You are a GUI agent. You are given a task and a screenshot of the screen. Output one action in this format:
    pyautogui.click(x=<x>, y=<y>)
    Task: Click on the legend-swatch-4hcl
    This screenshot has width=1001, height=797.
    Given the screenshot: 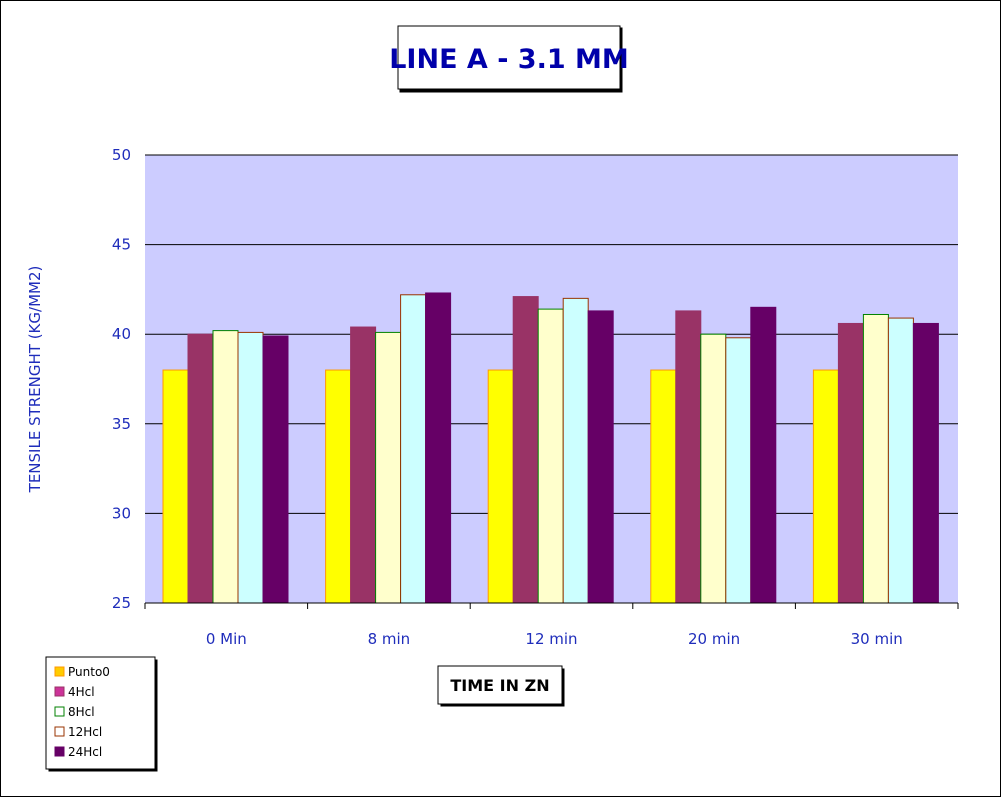 What is the action you would take?
    pyautogui.click(x=59, y=691)
    